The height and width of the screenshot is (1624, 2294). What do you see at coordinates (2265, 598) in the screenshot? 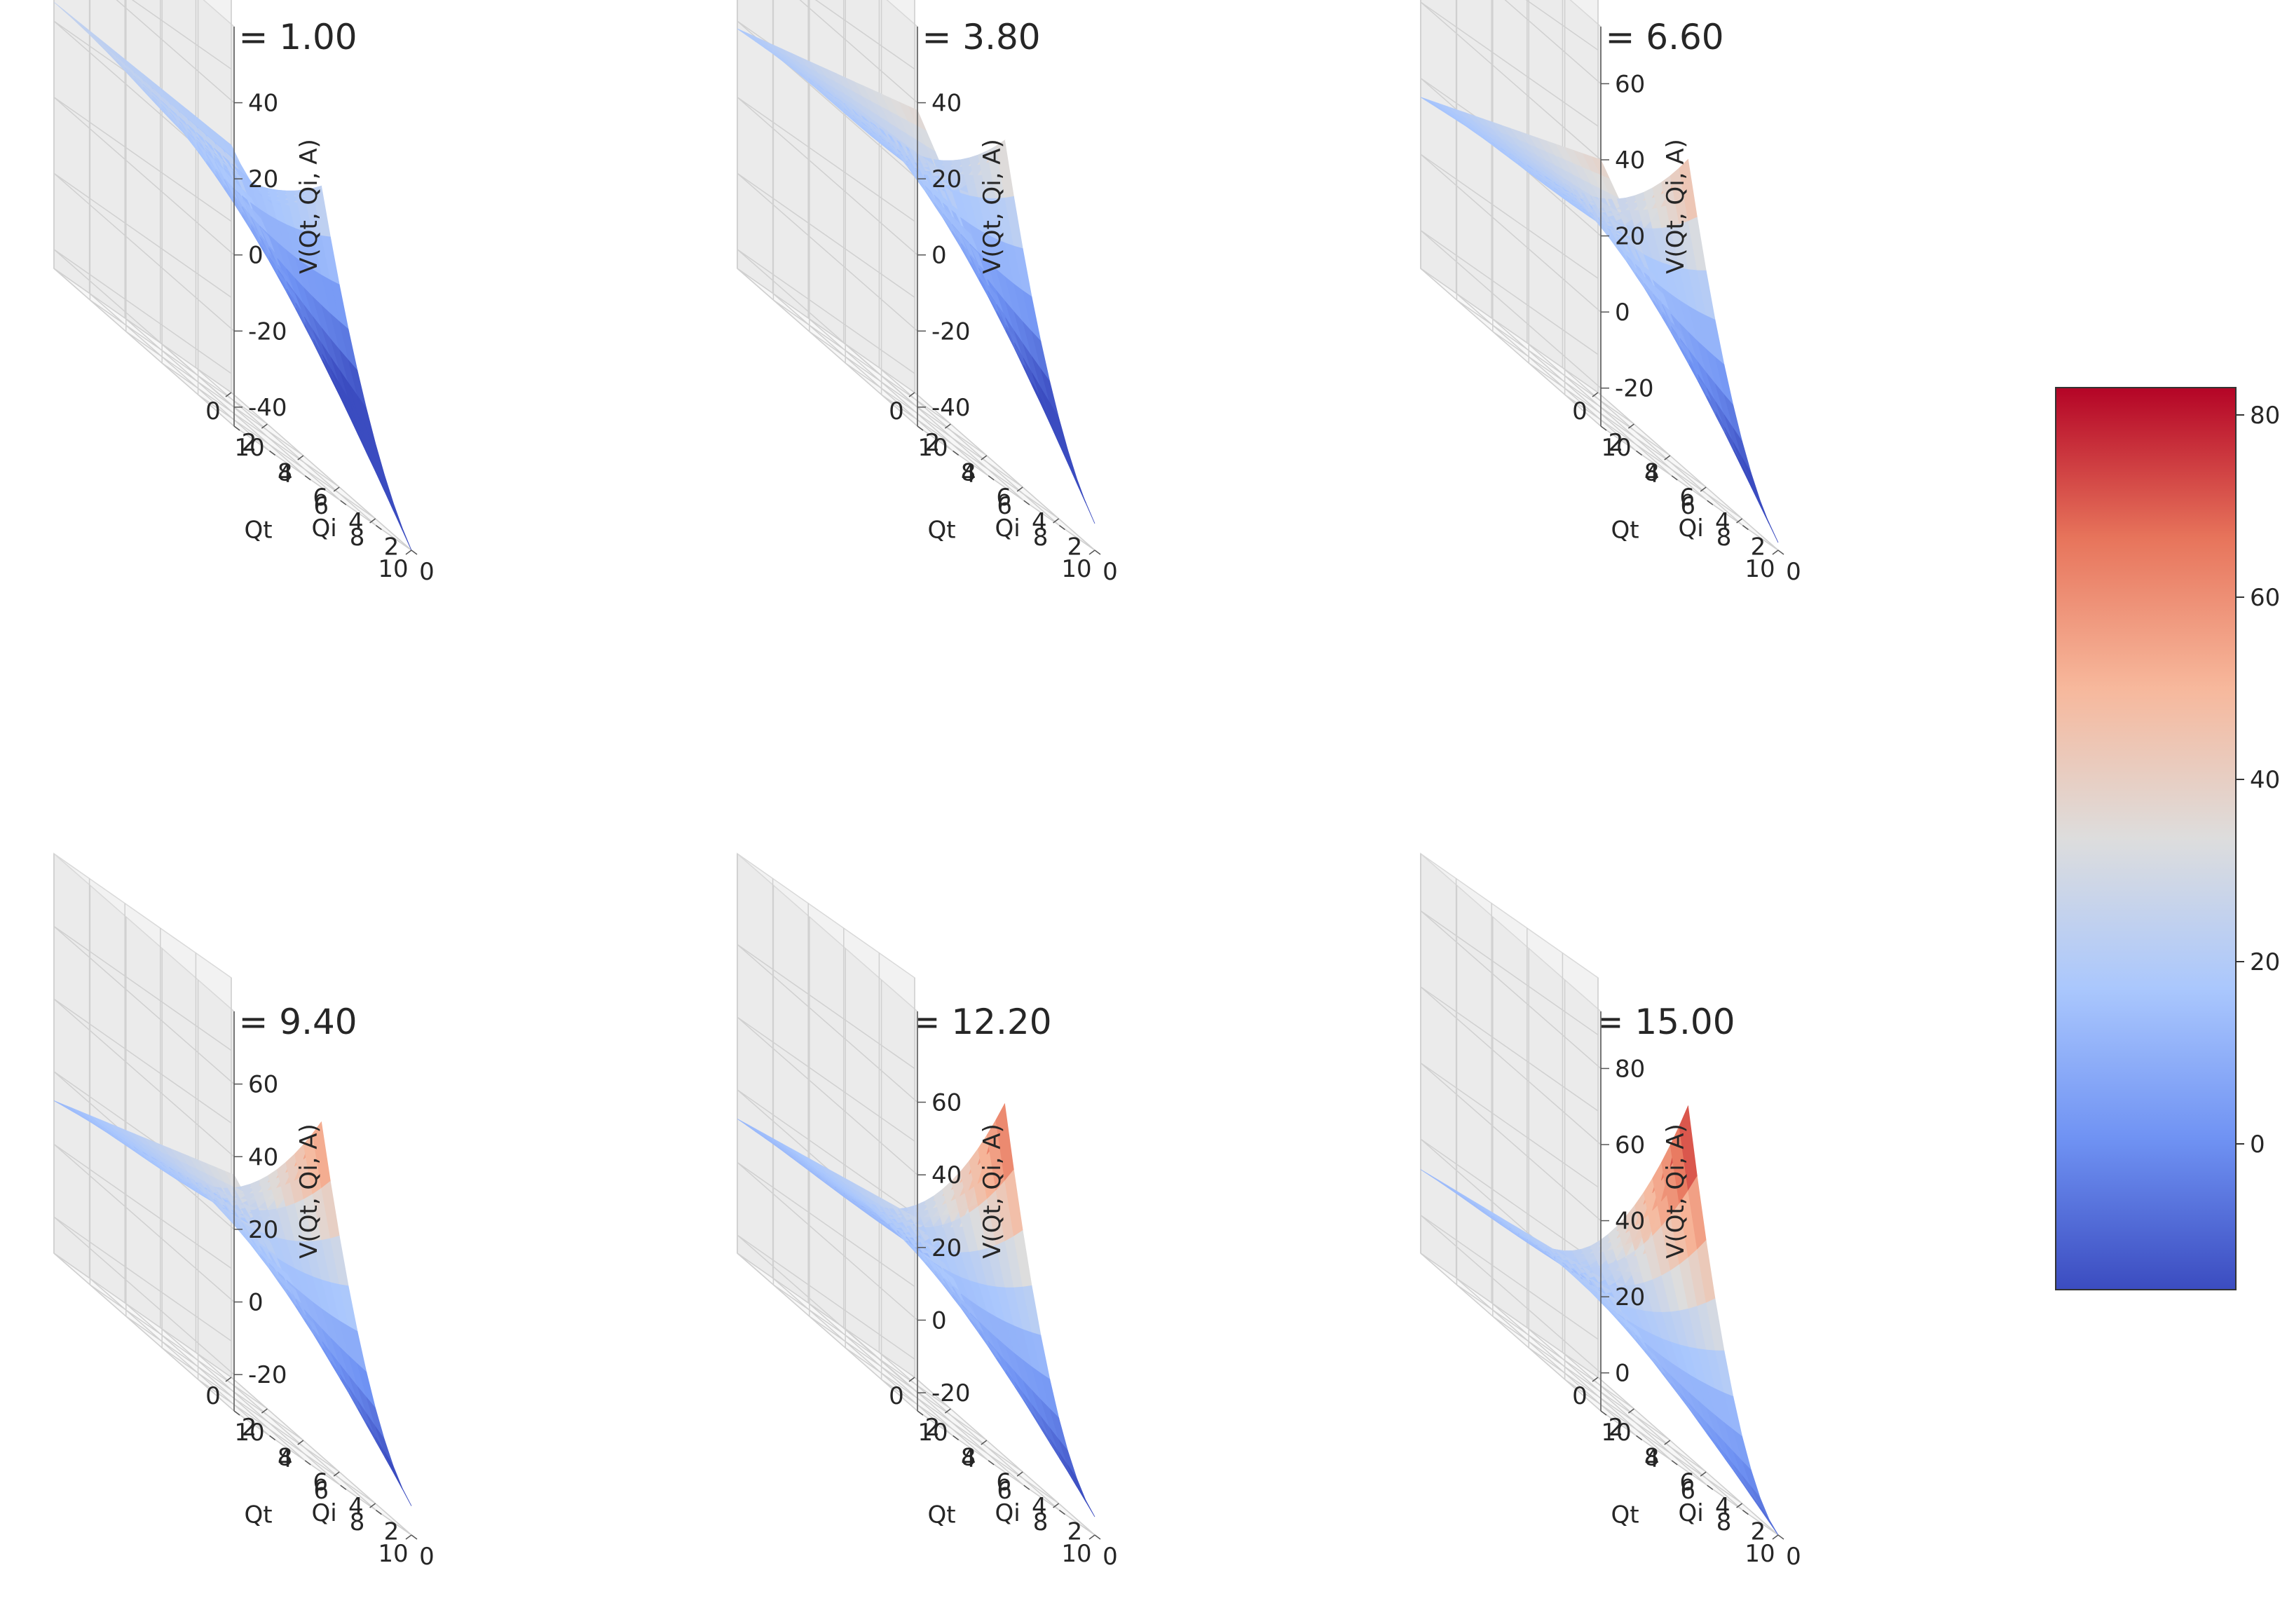
I see `colorbar-tick-label: 60` at bounding box center [2265, 598].